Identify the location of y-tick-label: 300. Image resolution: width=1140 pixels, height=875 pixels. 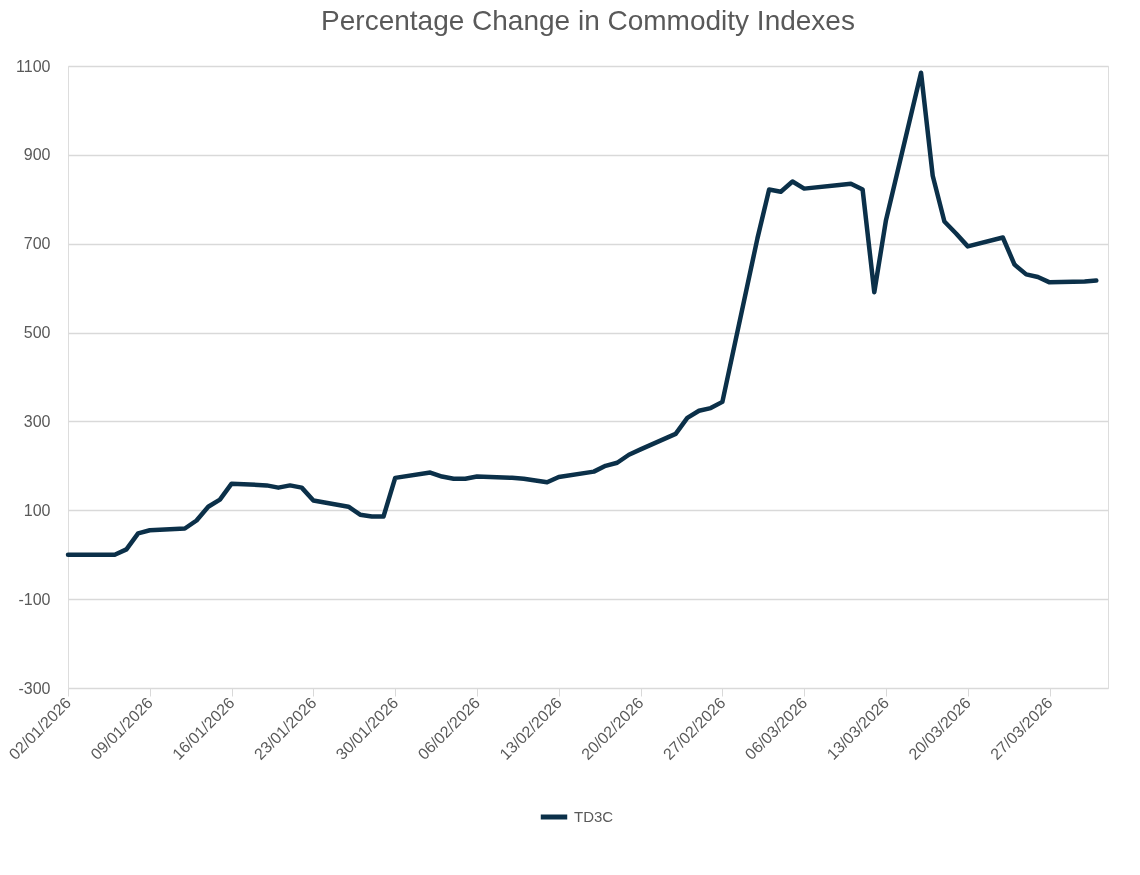
(37, 421).